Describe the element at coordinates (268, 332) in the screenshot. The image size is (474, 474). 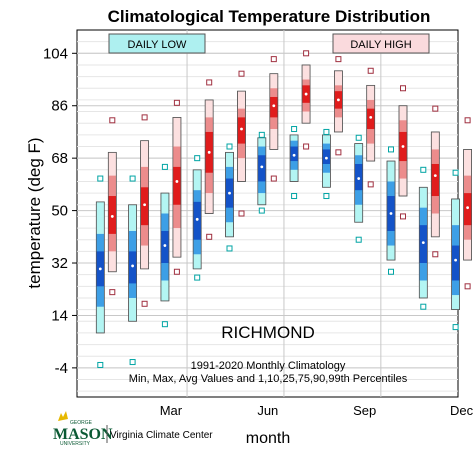
I see `station-name: RICHMOND` at that location.